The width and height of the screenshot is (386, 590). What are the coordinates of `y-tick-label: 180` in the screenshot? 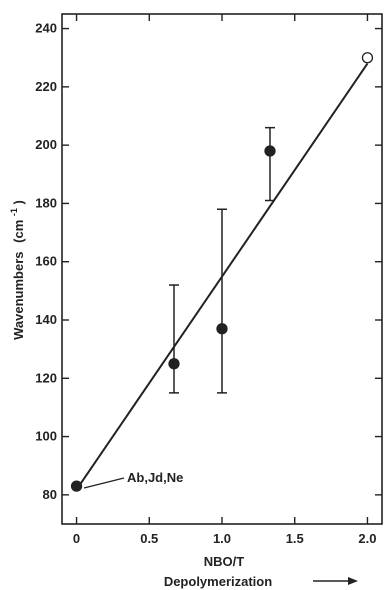 It's located at (46, 202).